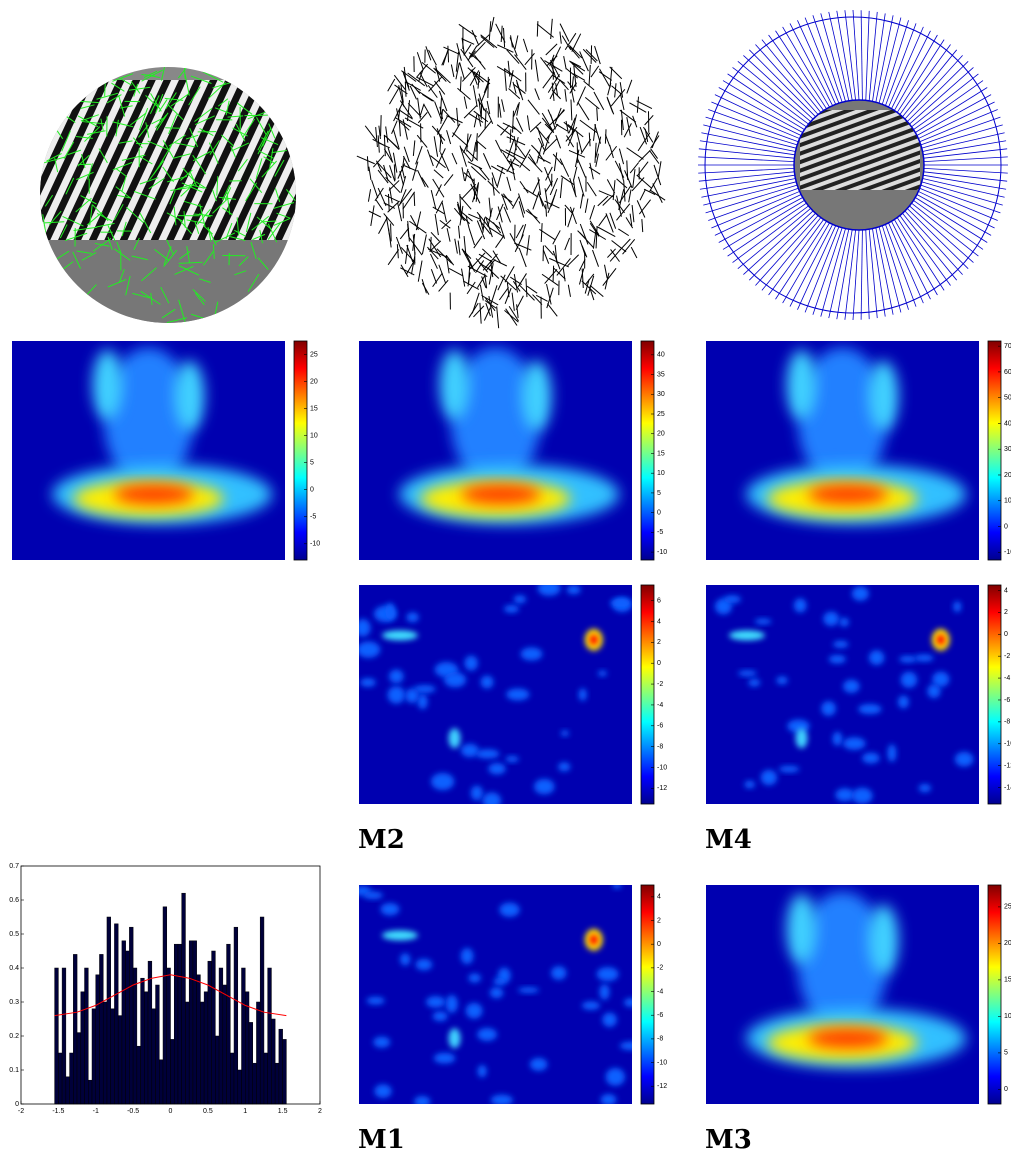 The image size is (1011, 1151). I want to click on colorbar-tick-label: 60, so click(1007, 372).